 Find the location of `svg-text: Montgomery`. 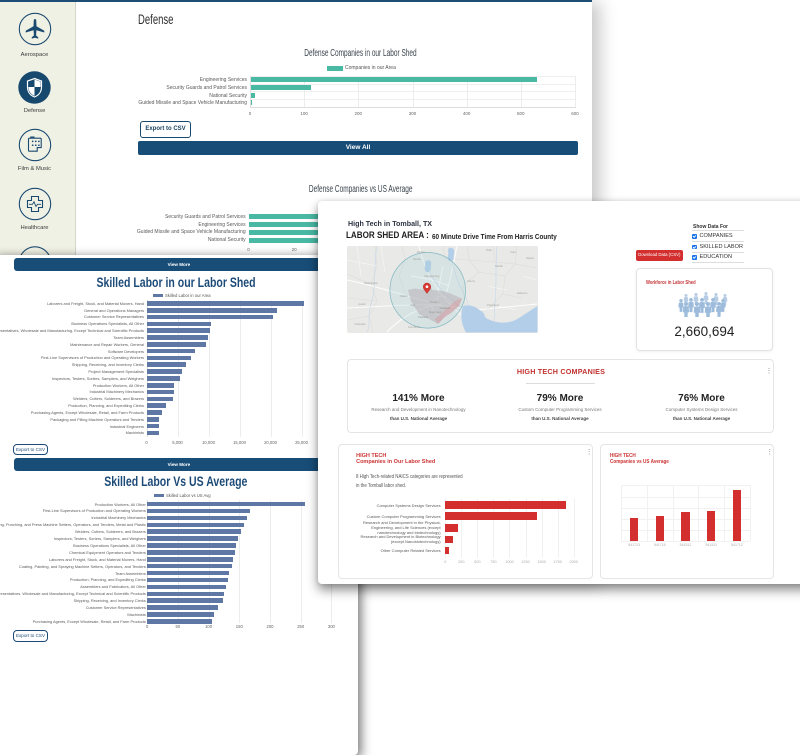

svg-text: Montgomery is located at coordinates (433, 276).